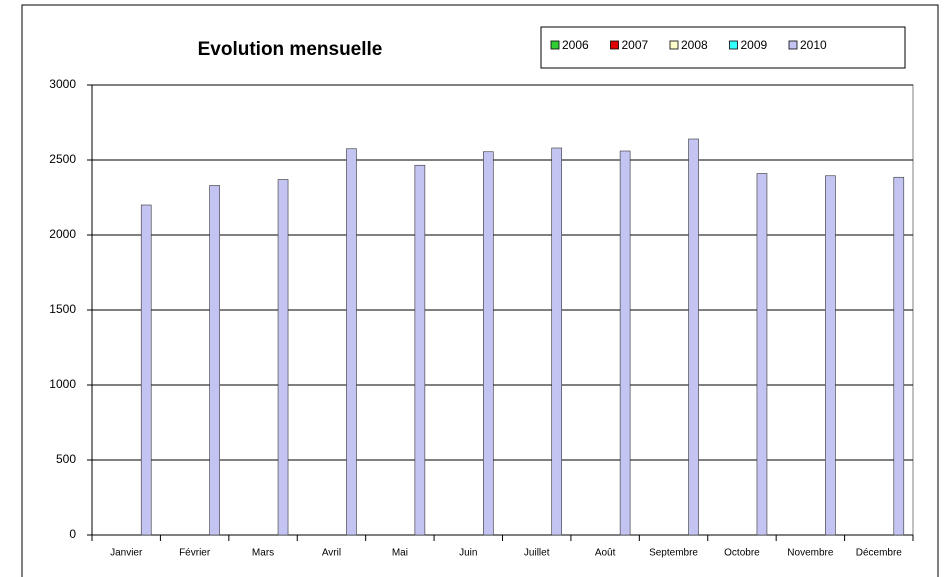  I want to click on legend-label: 2007, so click(635, 45).